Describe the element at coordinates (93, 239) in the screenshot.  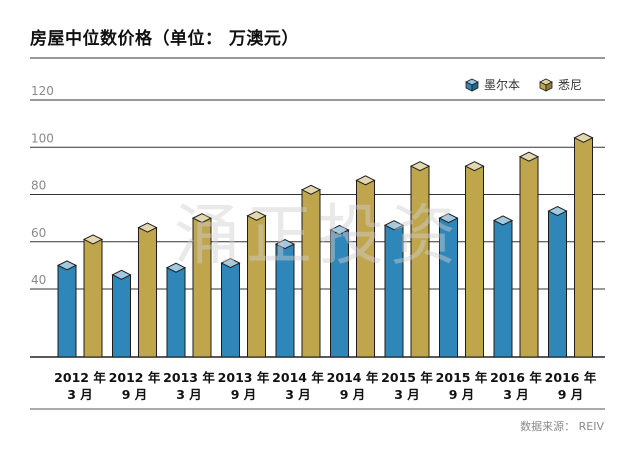
I see `bar-sydney-0-cap` at that location.